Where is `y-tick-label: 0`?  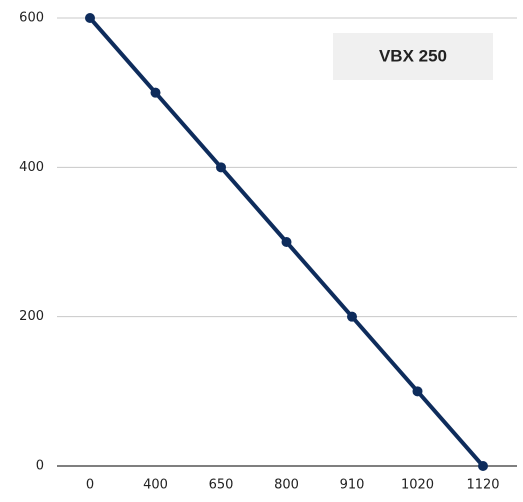 y-tick-label: 0 is located at coordinates (40, 466).